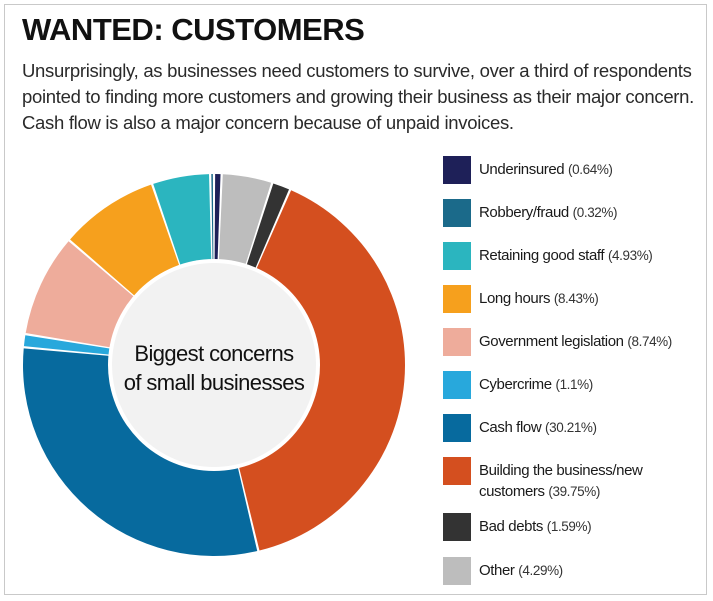 The height and width of the screenshot is (601, 713). I want to click on legend-label: Robbery/fraud (0.32%), so click(594, 212).